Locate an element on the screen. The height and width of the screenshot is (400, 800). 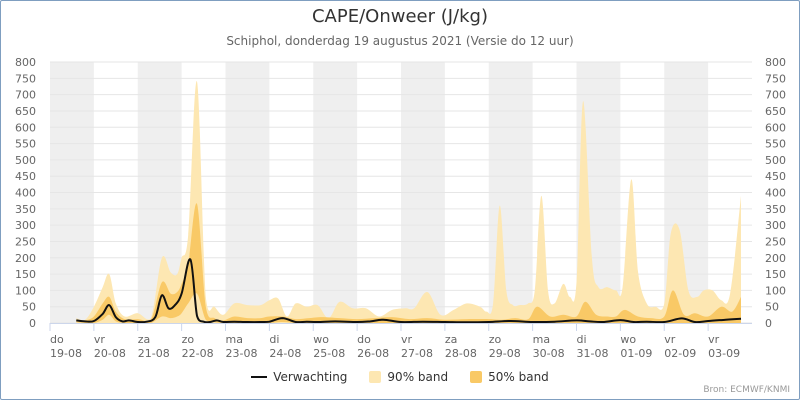
y-tick-right-1: 50 is located at coordinates (772, 307).